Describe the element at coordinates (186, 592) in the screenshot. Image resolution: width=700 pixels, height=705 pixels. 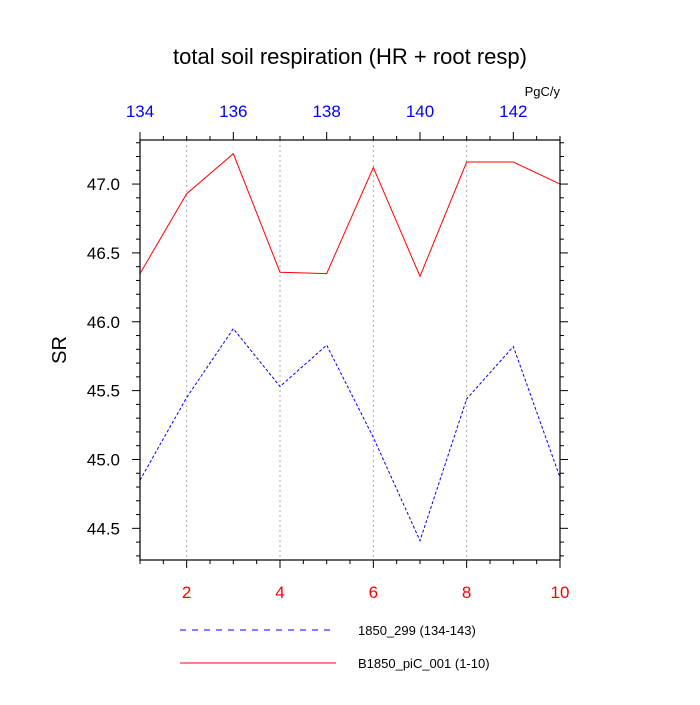
I see `x-bottom-tick-label: 2` at that location.